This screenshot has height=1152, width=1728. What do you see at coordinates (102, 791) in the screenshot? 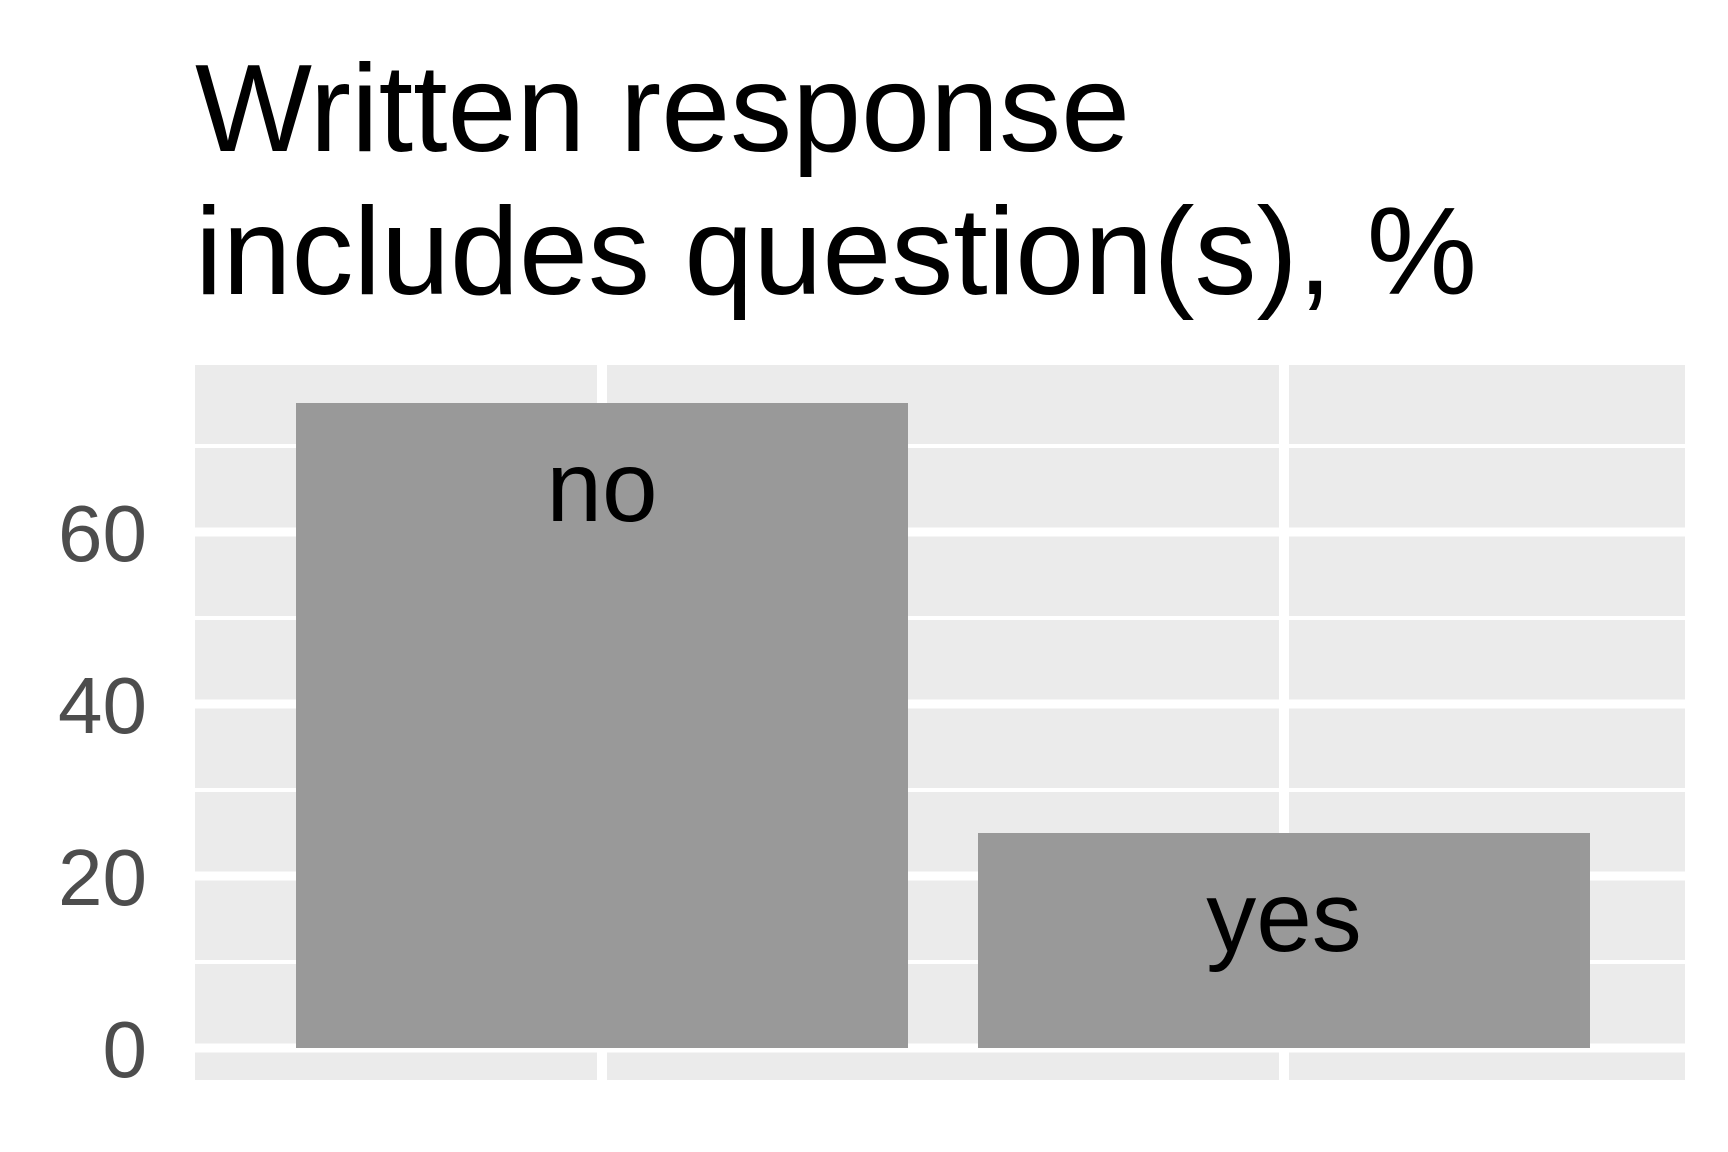
I see `y-axis-tick-labels: 0 20 40 60` at bounding box center [102, 791].